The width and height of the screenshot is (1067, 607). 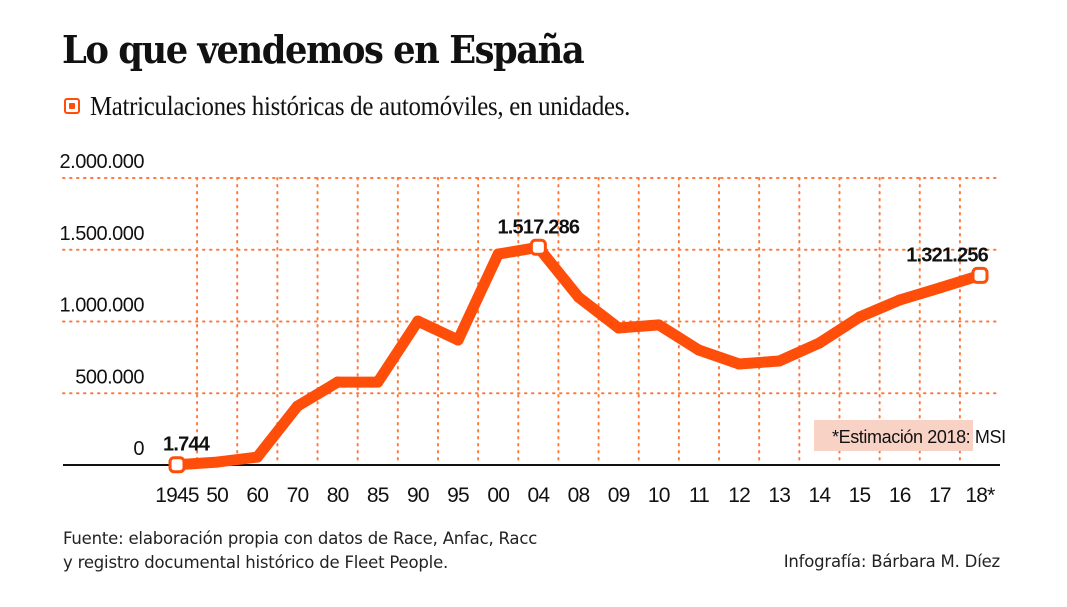 What do you see at coordinates (177, 495) in the screenshot?
I see `x-tick-label: 1945` at bounding box center [177, 495].